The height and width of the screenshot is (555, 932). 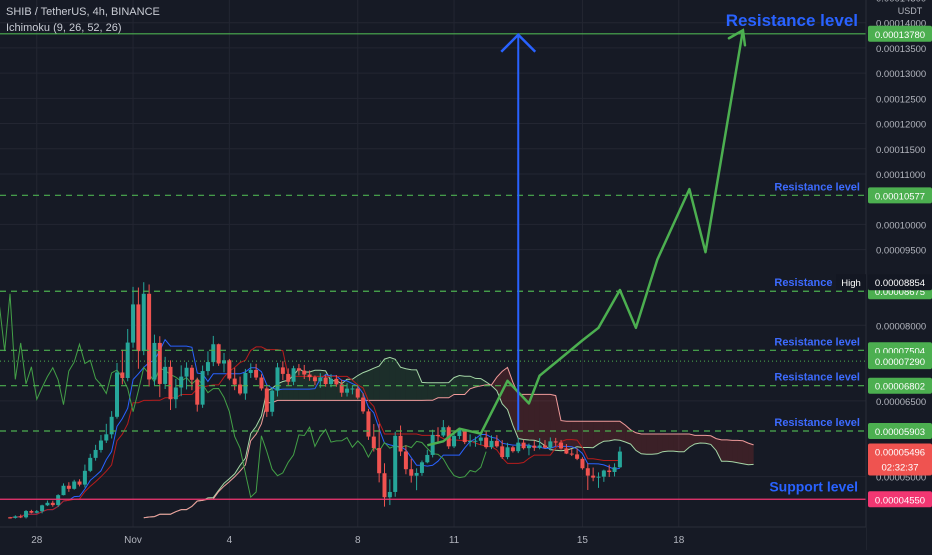 I want to click on time-tick-label: 28, so click(x=37, y=540).